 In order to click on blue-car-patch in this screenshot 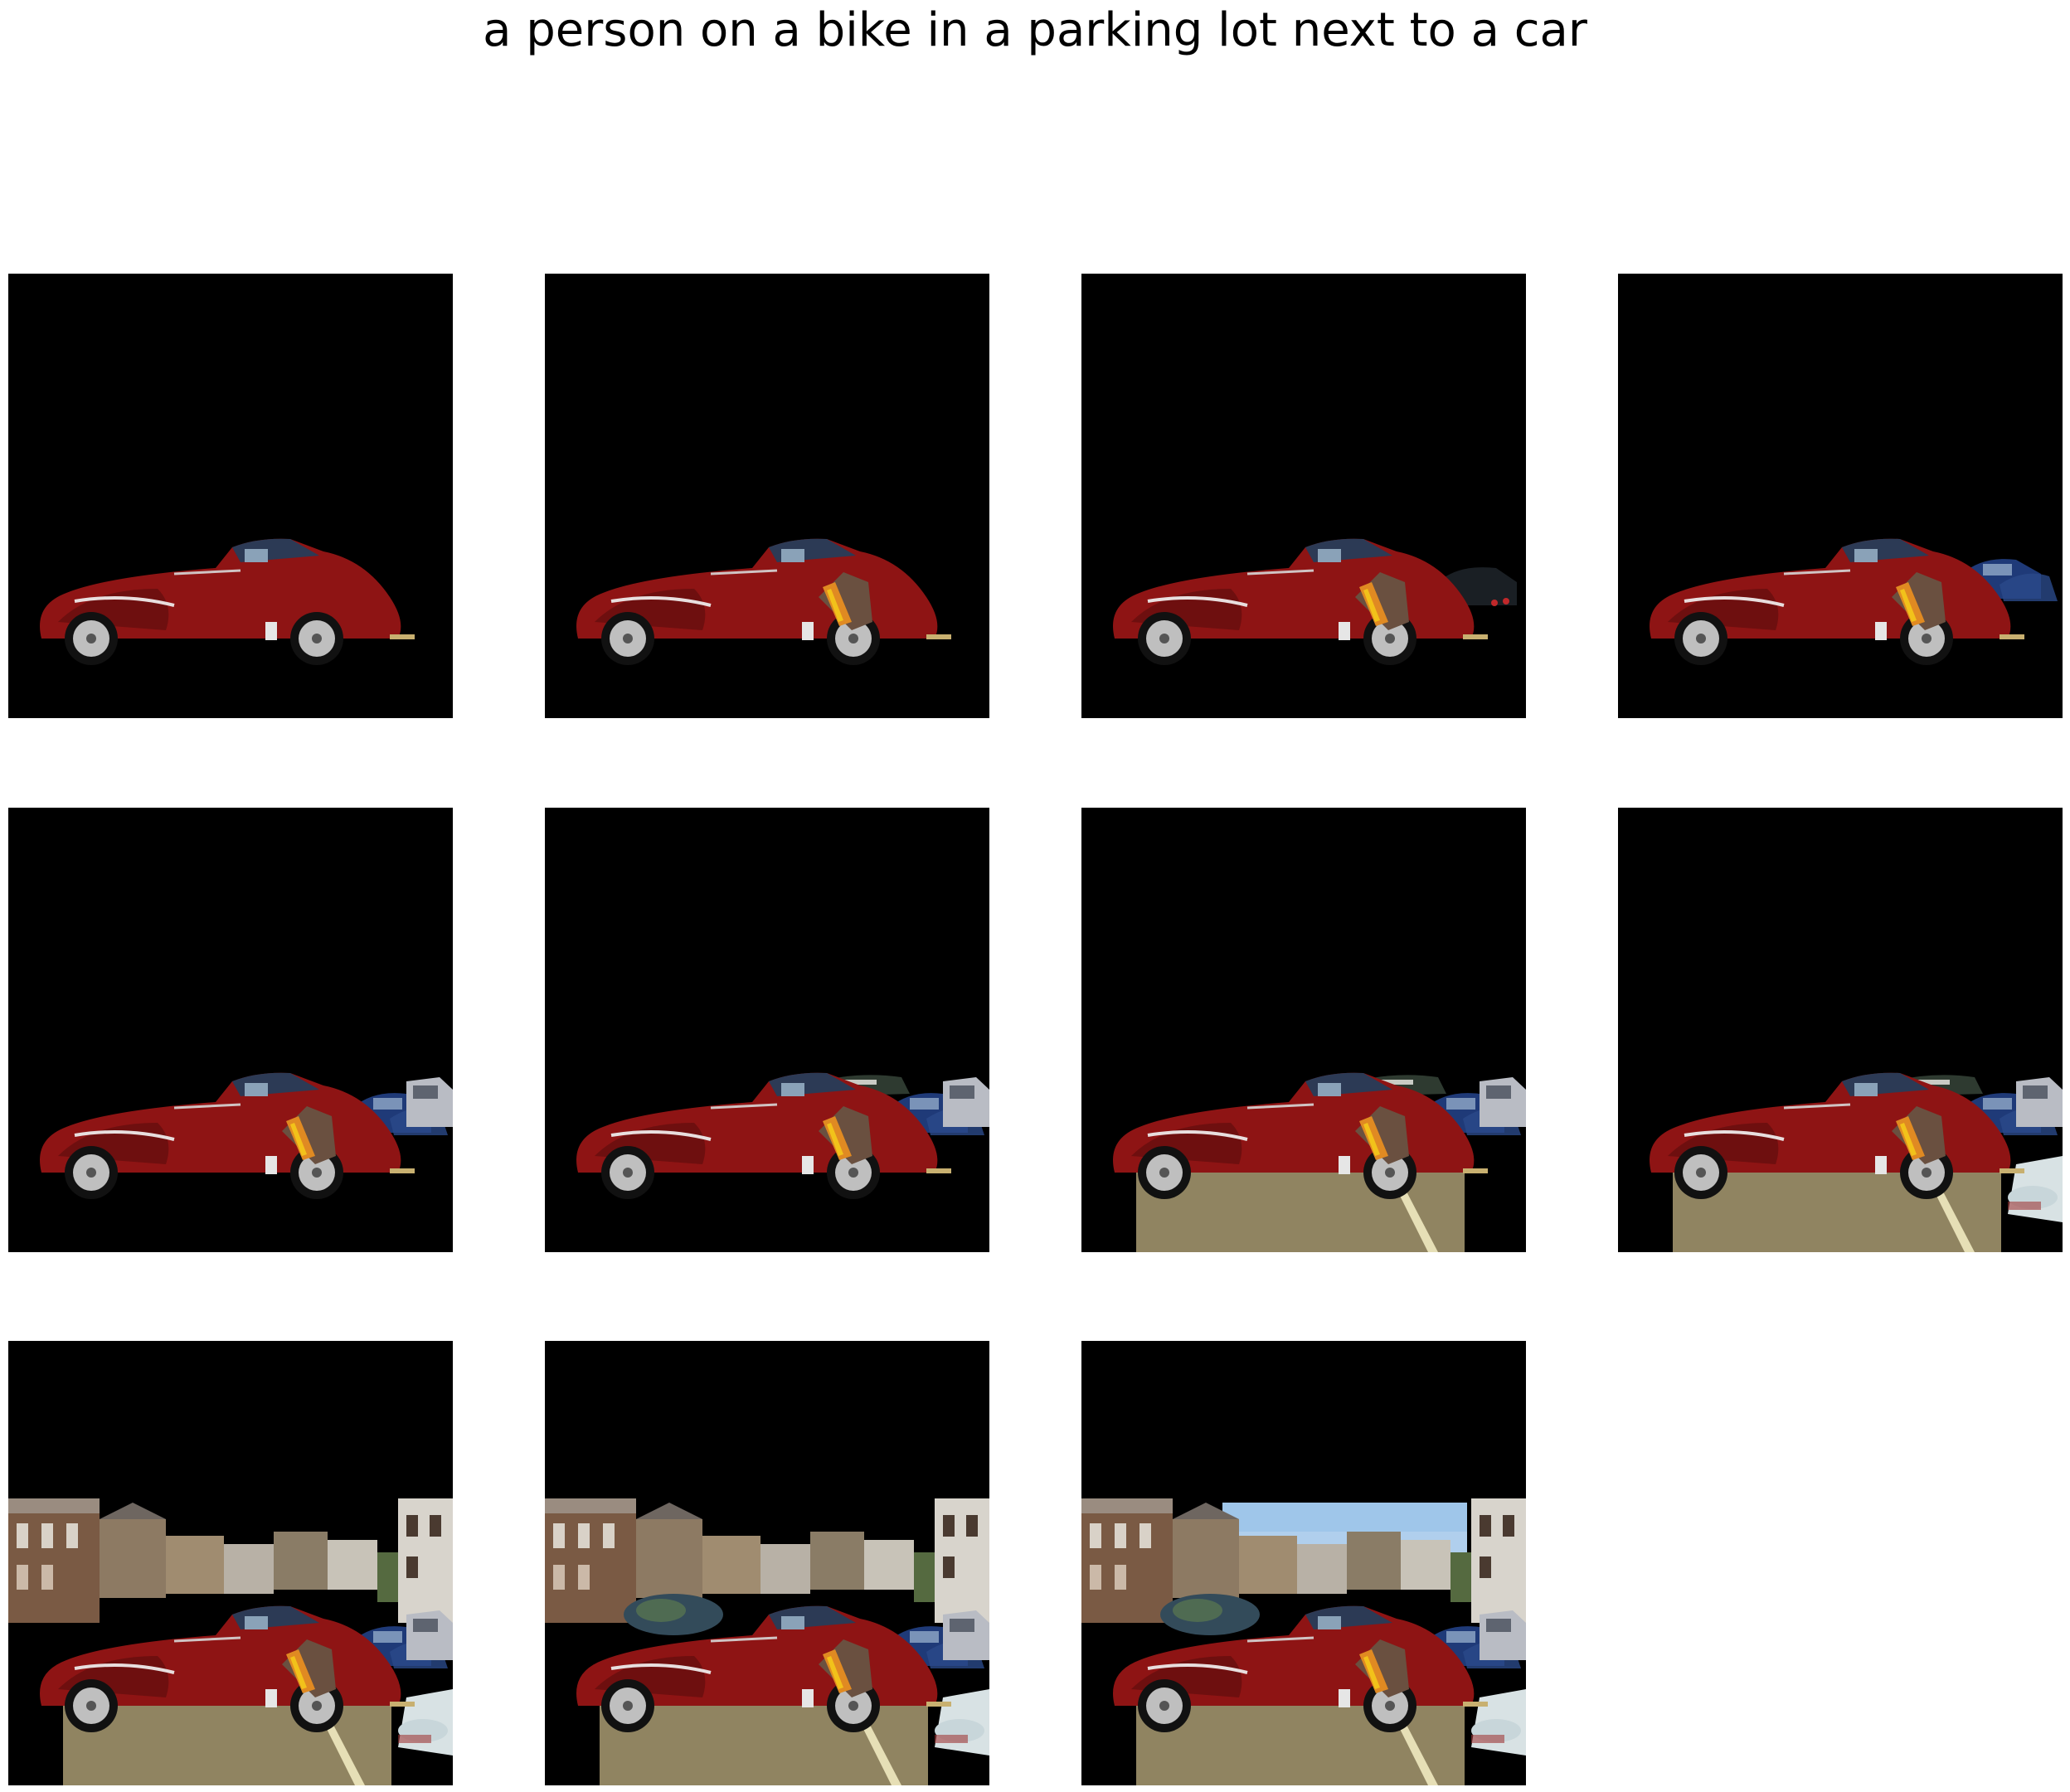, I will do `click(2010, 580)`.